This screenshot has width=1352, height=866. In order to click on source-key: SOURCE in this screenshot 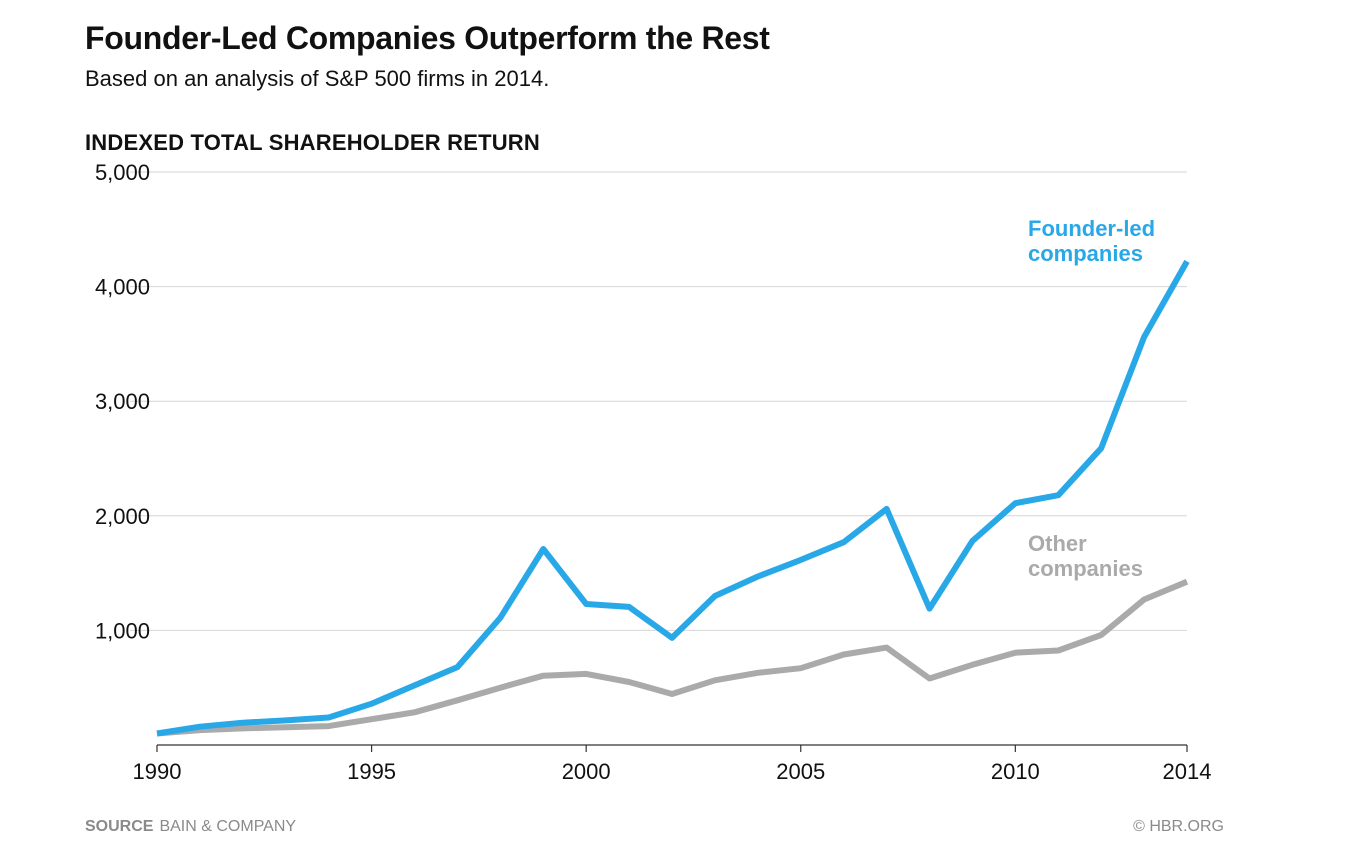, I will do `click(119, 826)`.